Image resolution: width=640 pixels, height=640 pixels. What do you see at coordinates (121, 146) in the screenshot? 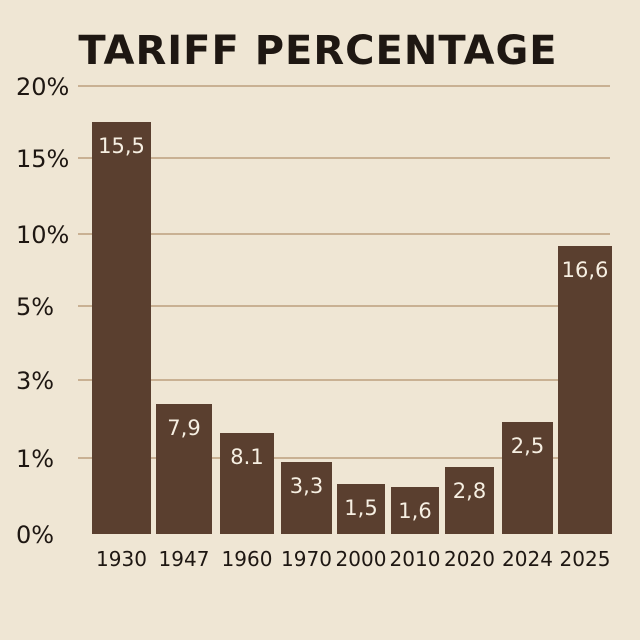
I see `data-label-1930: 15,5` at bounding box center [121, 146].